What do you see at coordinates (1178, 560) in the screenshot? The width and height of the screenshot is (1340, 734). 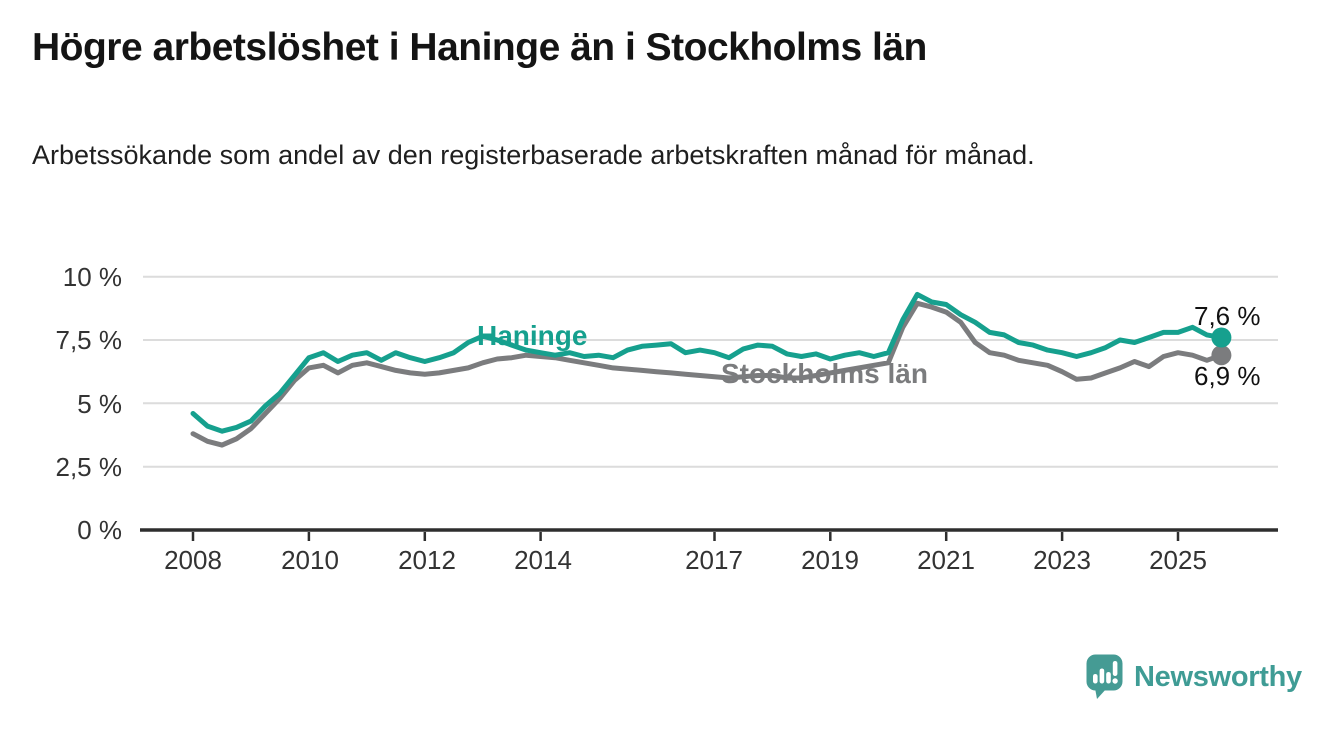 I see `x-axis-tick-label: 2025` at bounding box center [1178, 560].